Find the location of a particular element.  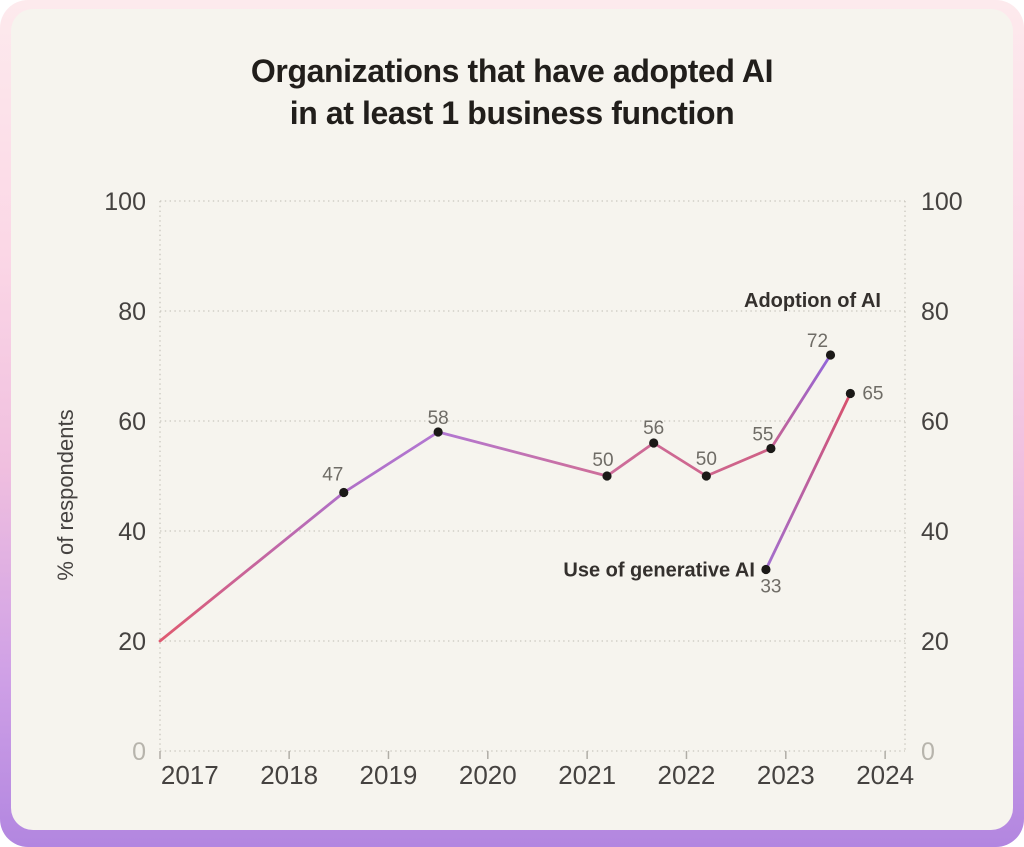

x-tick-label: 2021 is located at coordinates (587, 775).